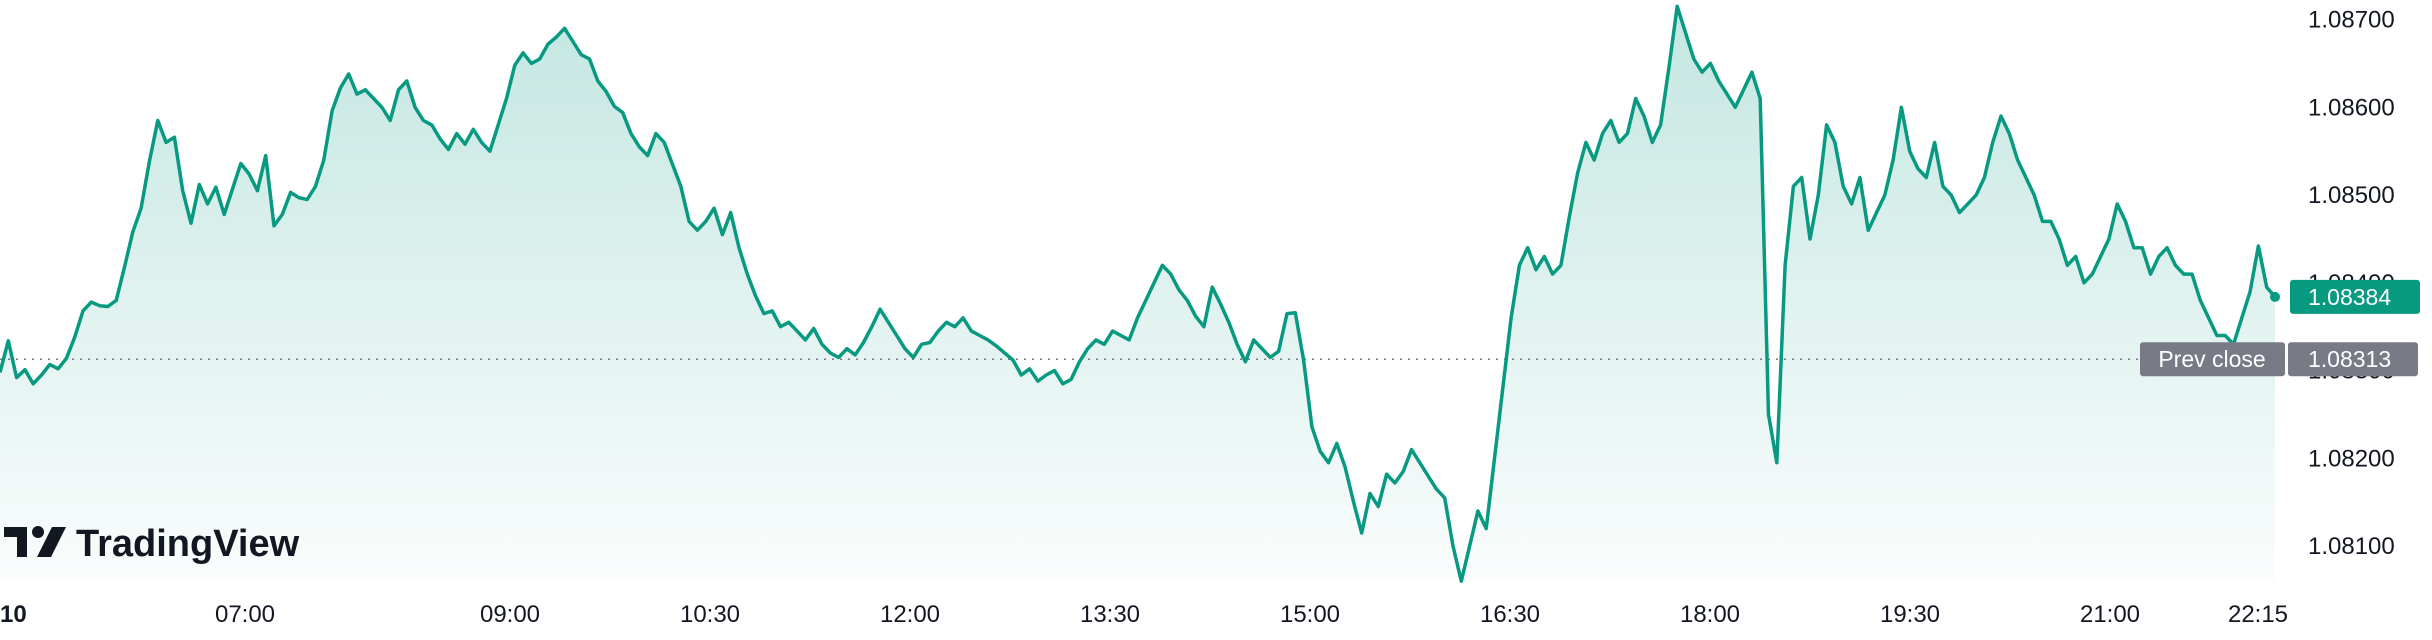  Describe the element at coordinates (1510, 614) in the screenshot. I see `x-tick-label: 16:30` at that location.